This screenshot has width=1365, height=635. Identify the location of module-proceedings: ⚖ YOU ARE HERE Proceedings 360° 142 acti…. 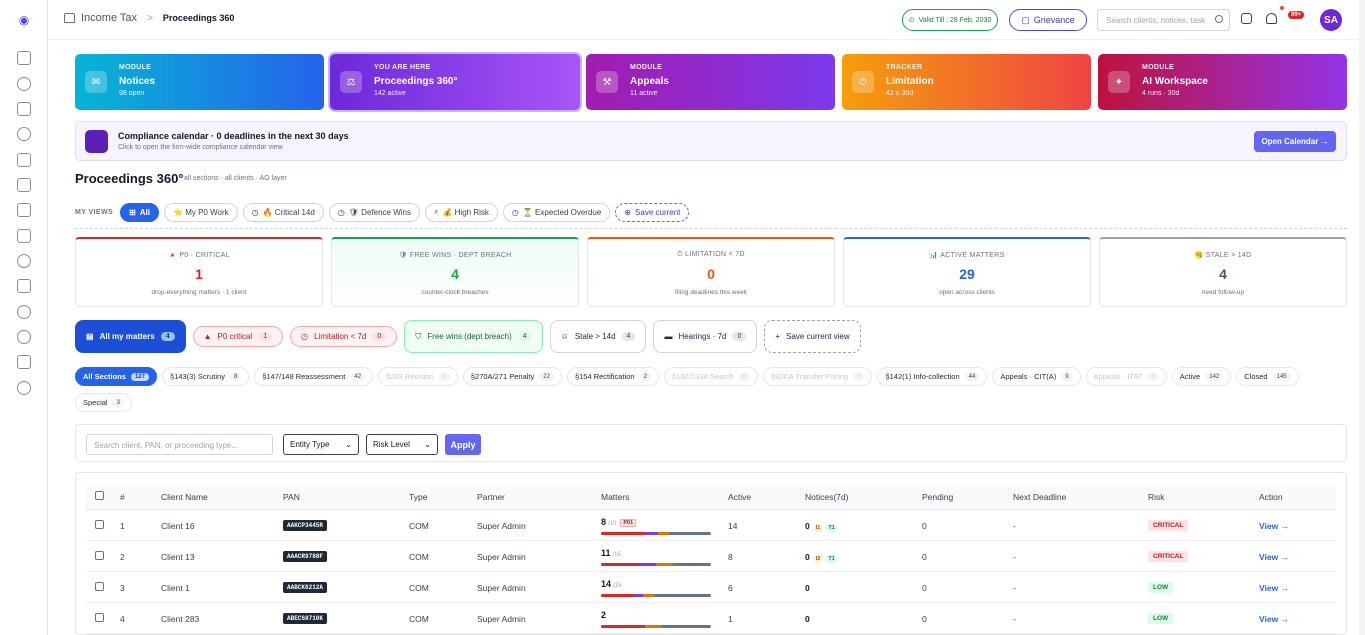
(455, 82).